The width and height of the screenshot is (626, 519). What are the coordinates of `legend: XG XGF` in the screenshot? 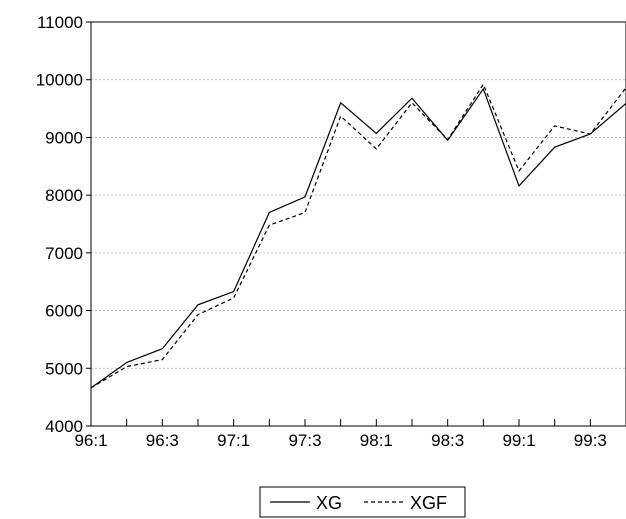 It's located at (362, 502).